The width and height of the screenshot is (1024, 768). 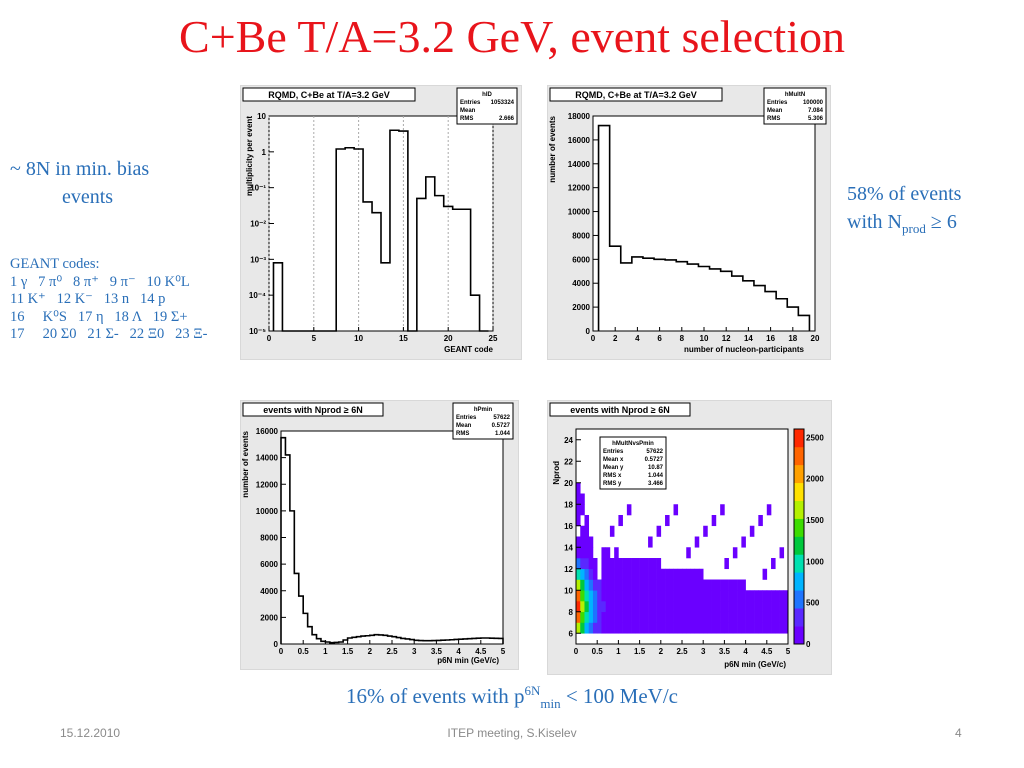 I want to click on chart-title: RQMD, C+Be at T/A=3.2 GeV, so click(x=329, y=95).